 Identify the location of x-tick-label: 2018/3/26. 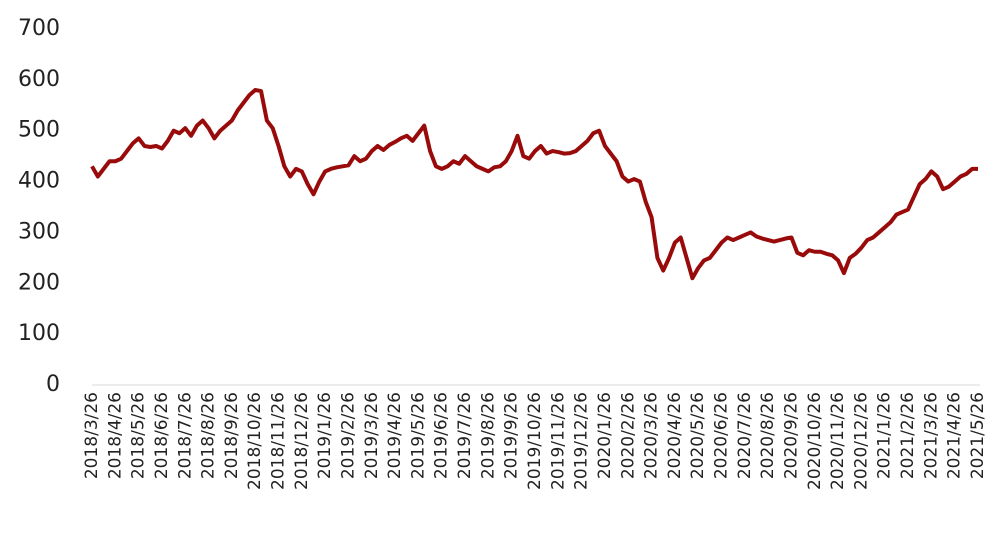
(92, 435).